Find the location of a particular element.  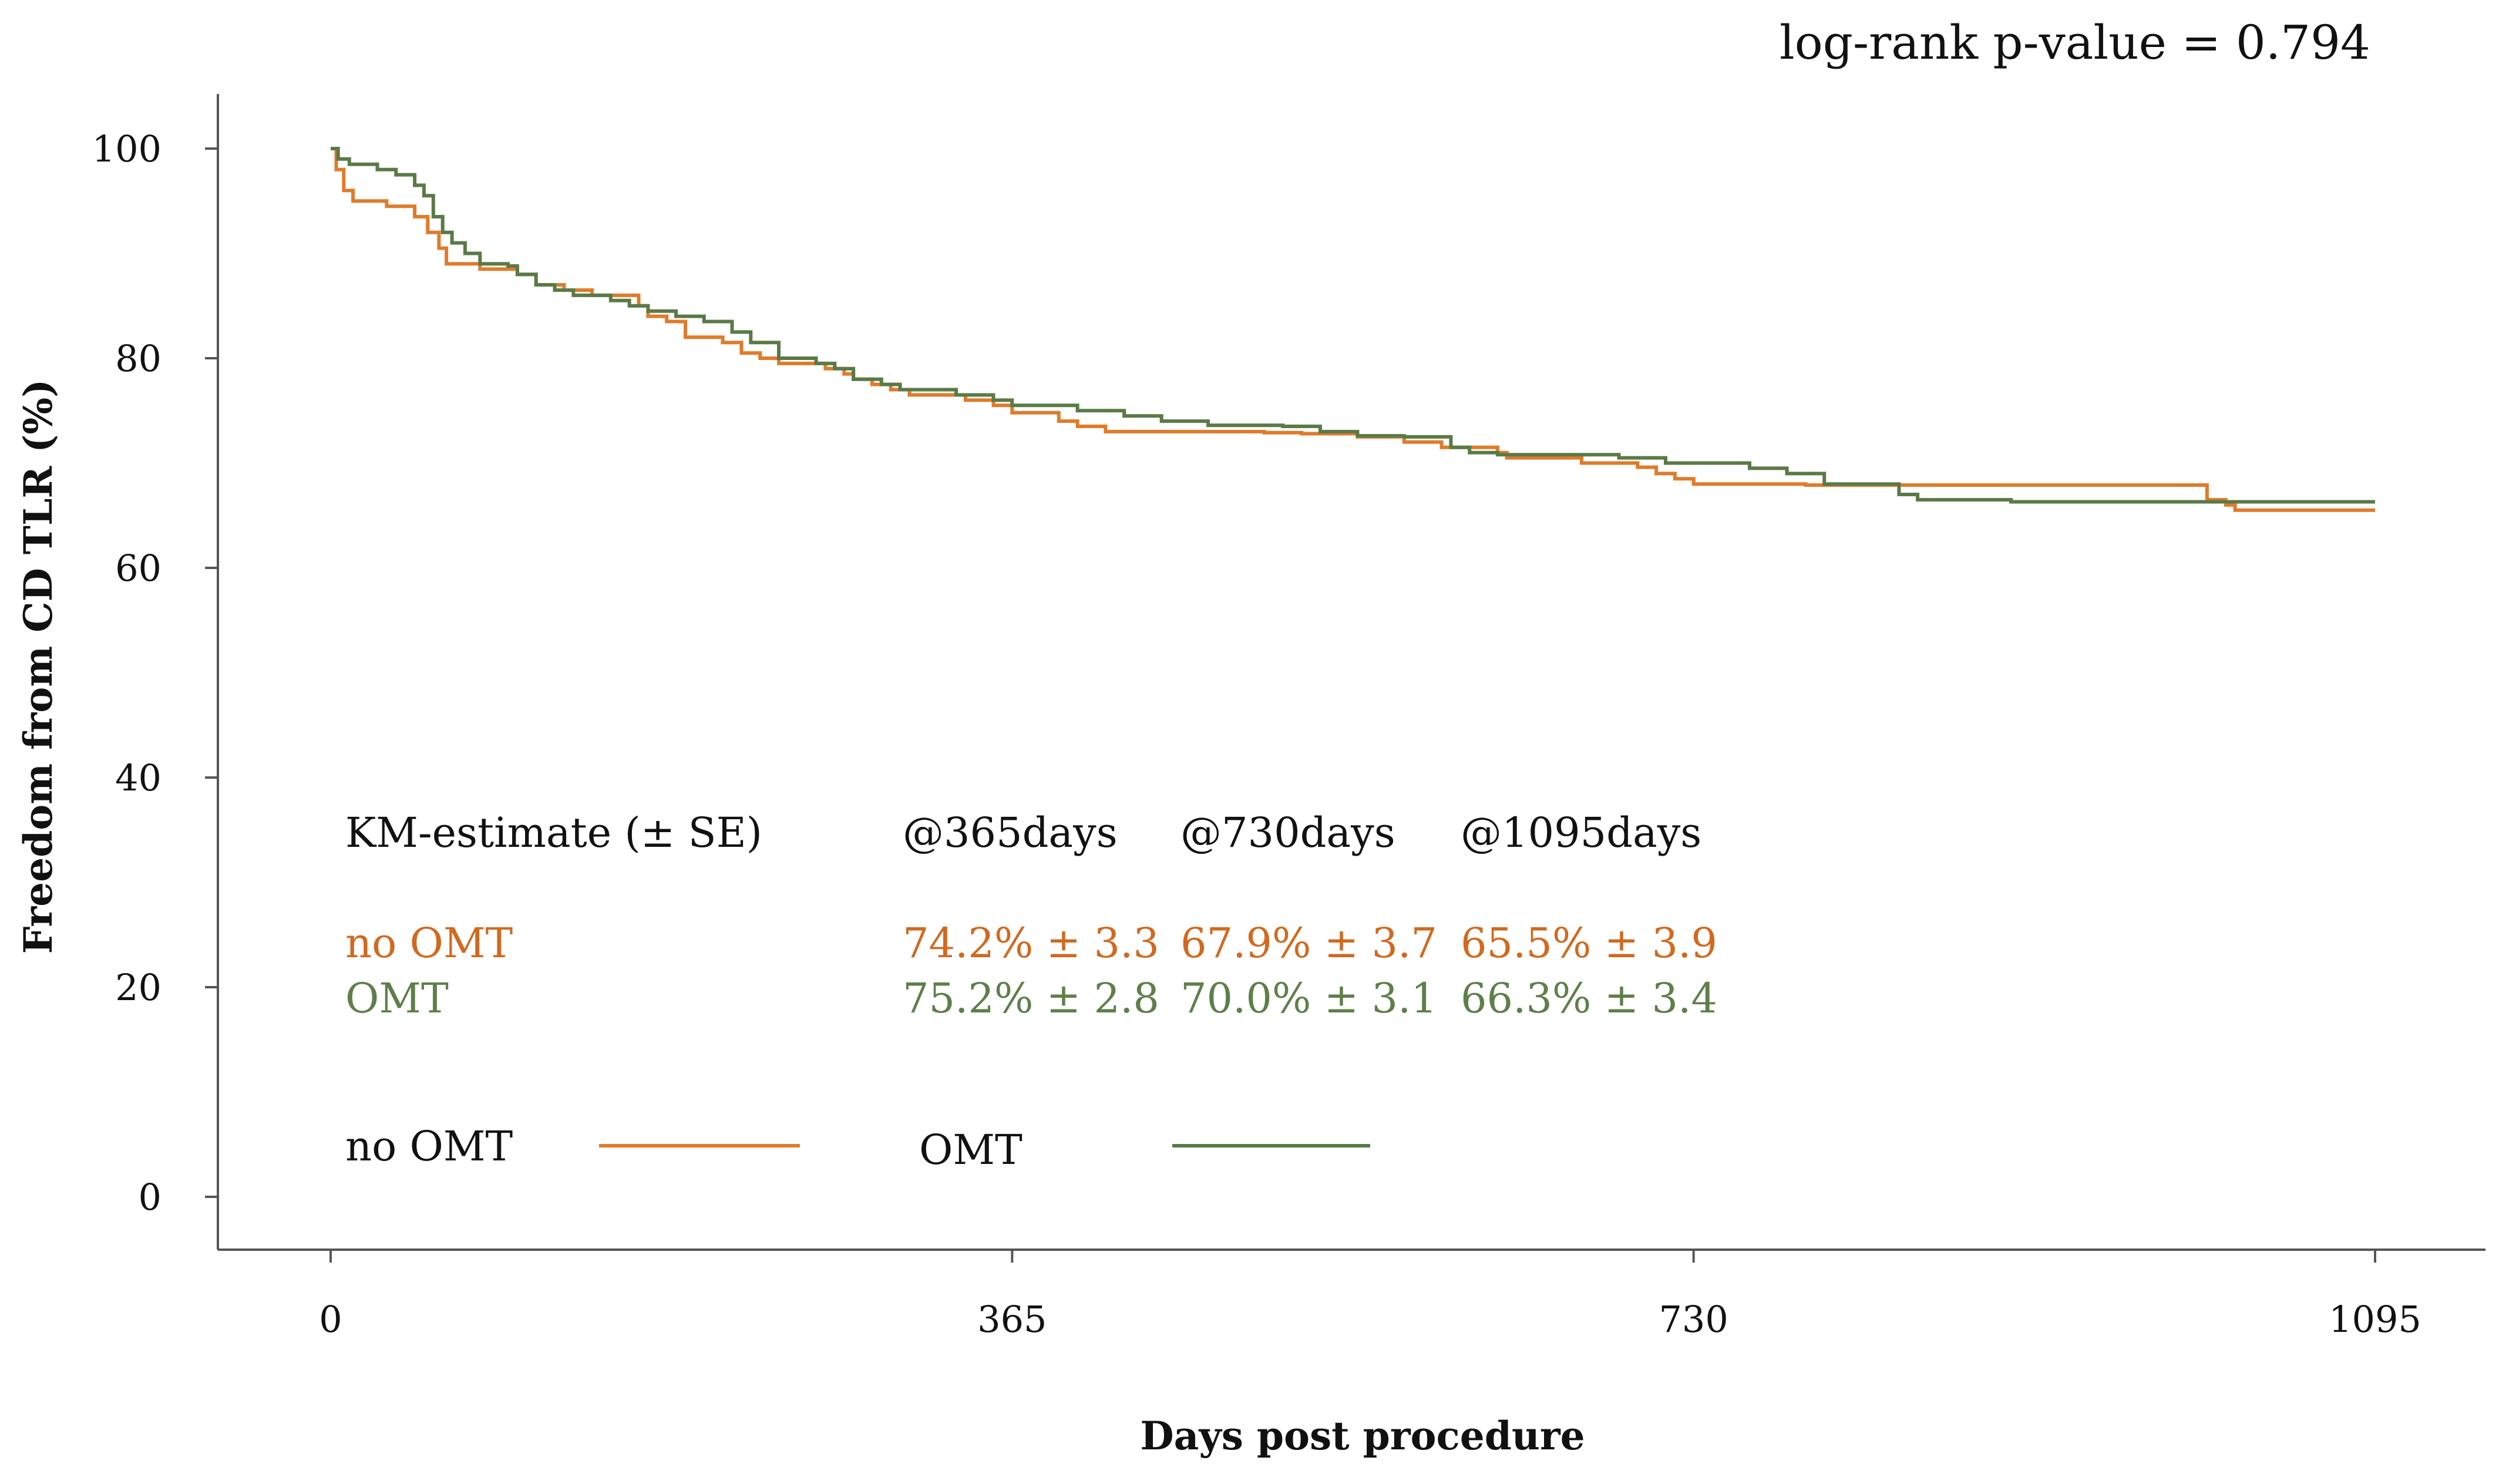

table-header-1095: @1095days is located at coordinates (1581, 833).